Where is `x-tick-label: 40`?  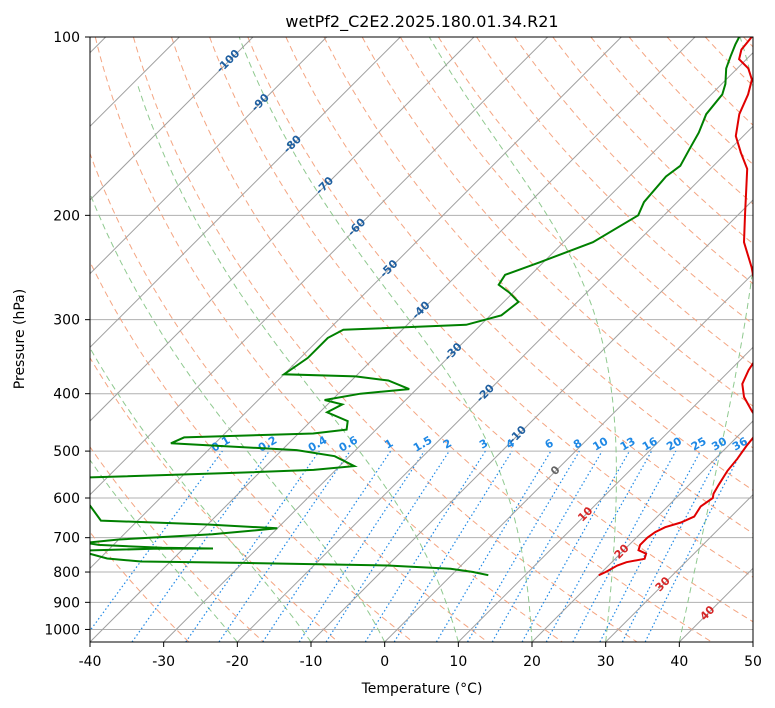 x-tick-label: 40 is located at coordinates (679, 662).